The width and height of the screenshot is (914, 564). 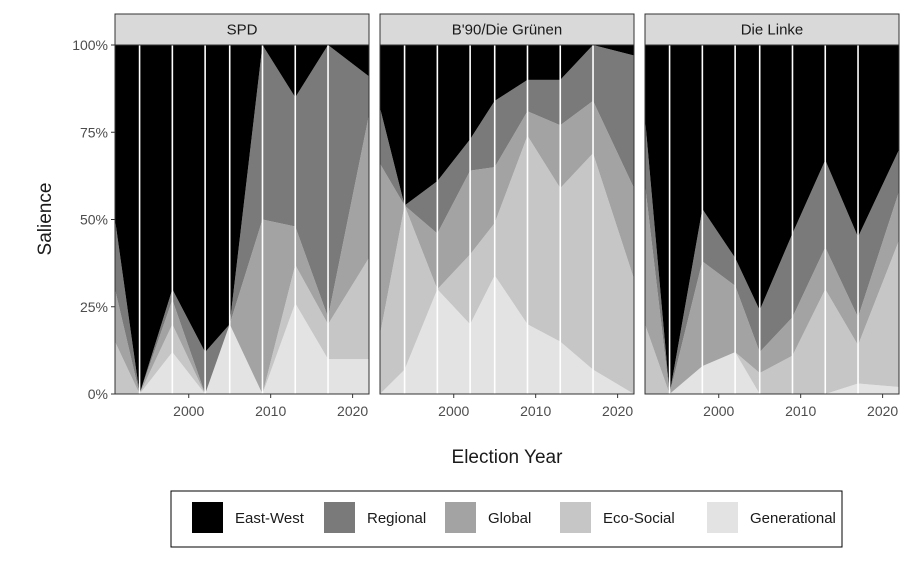 I want to click on legend-label: Global, so click(x=509, y=518).